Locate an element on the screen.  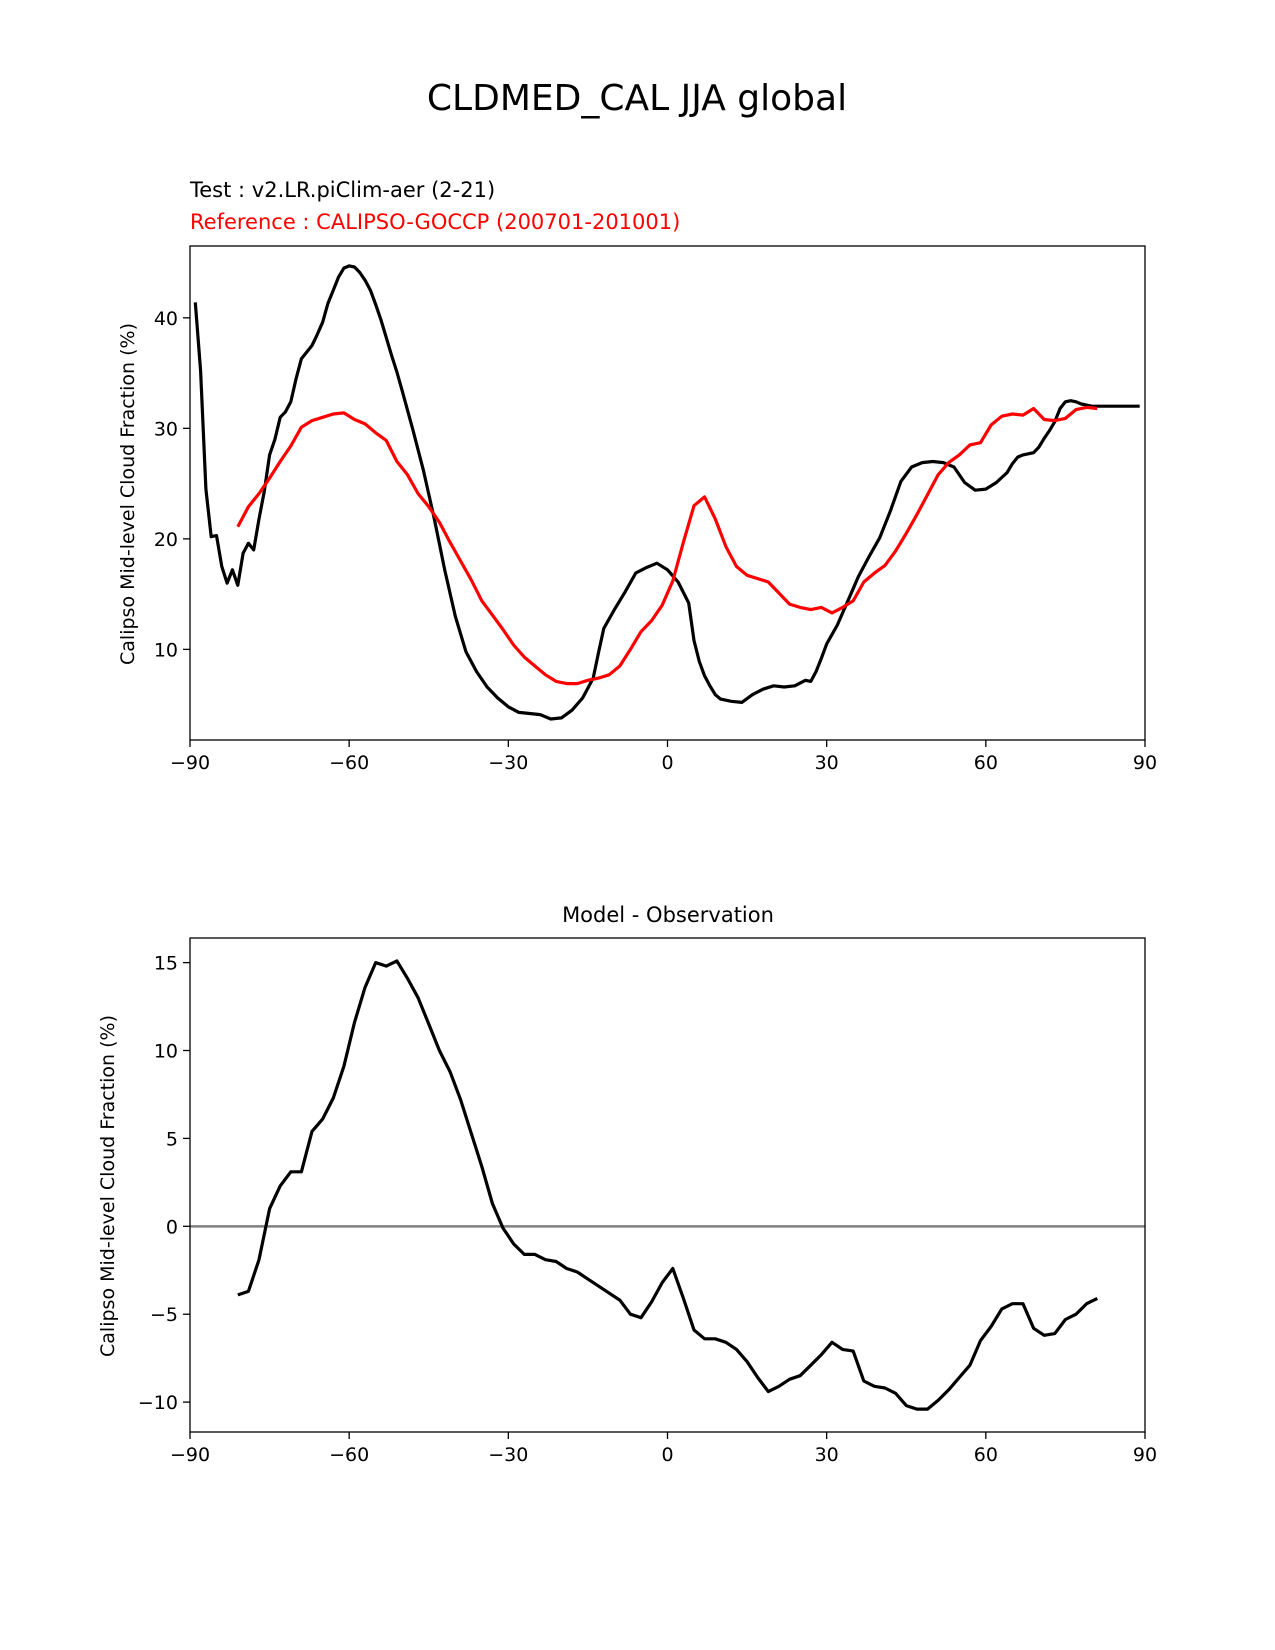
y-tick-label: −10 is located at coordinates (158, 1403).